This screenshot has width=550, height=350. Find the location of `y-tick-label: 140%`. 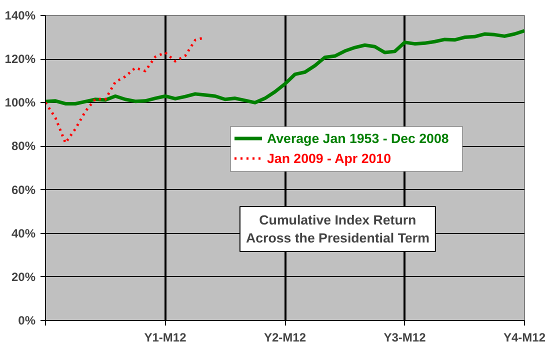

y-tick-label: 140% is located at coordinates (20, 15).